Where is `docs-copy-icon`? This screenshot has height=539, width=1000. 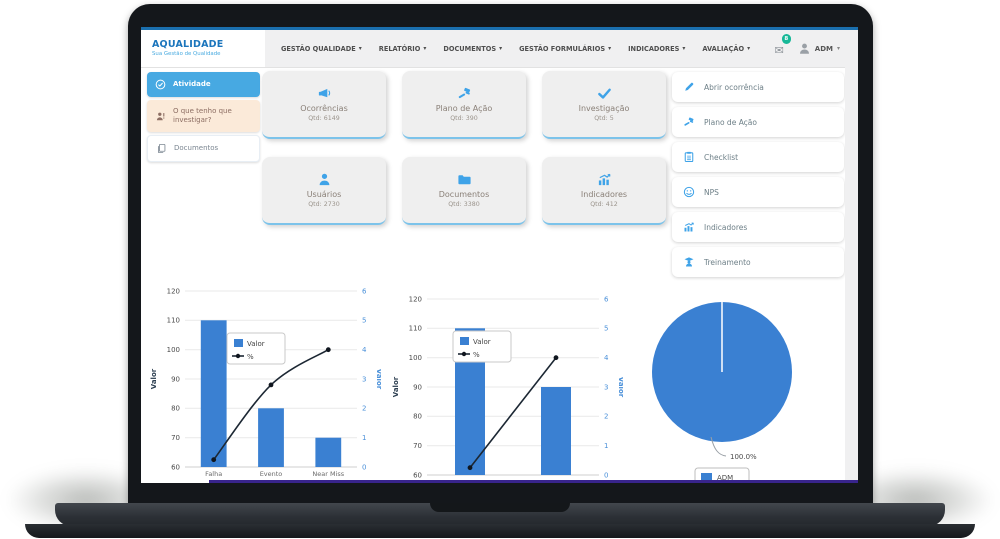 docs-copy-icon is located at coordinates (161, 148).